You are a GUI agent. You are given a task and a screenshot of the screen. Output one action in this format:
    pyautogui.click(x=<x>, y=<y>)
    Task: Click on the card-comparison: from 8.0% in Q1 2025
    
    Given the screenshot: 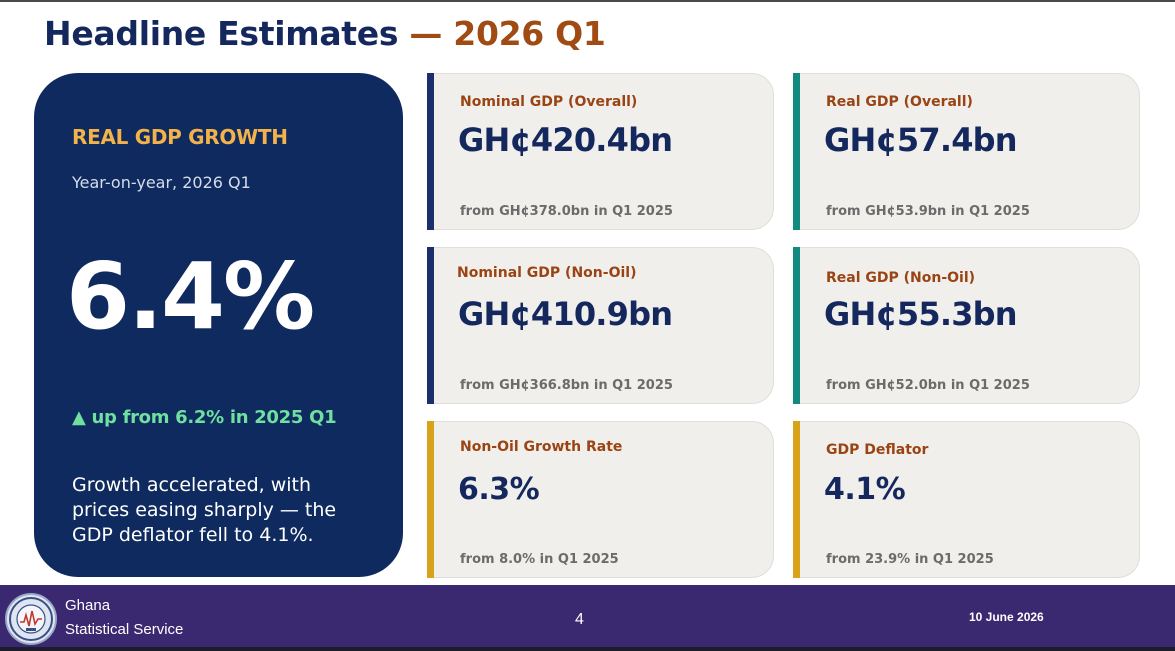 What is the action you would take?
    pyautogui.click(x=539, y=559)
    